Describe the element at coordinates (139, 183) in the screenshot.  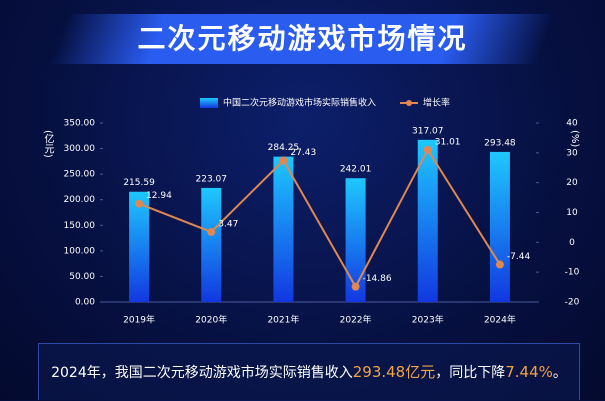
I see `bar-value-label: 215.59` at that location.